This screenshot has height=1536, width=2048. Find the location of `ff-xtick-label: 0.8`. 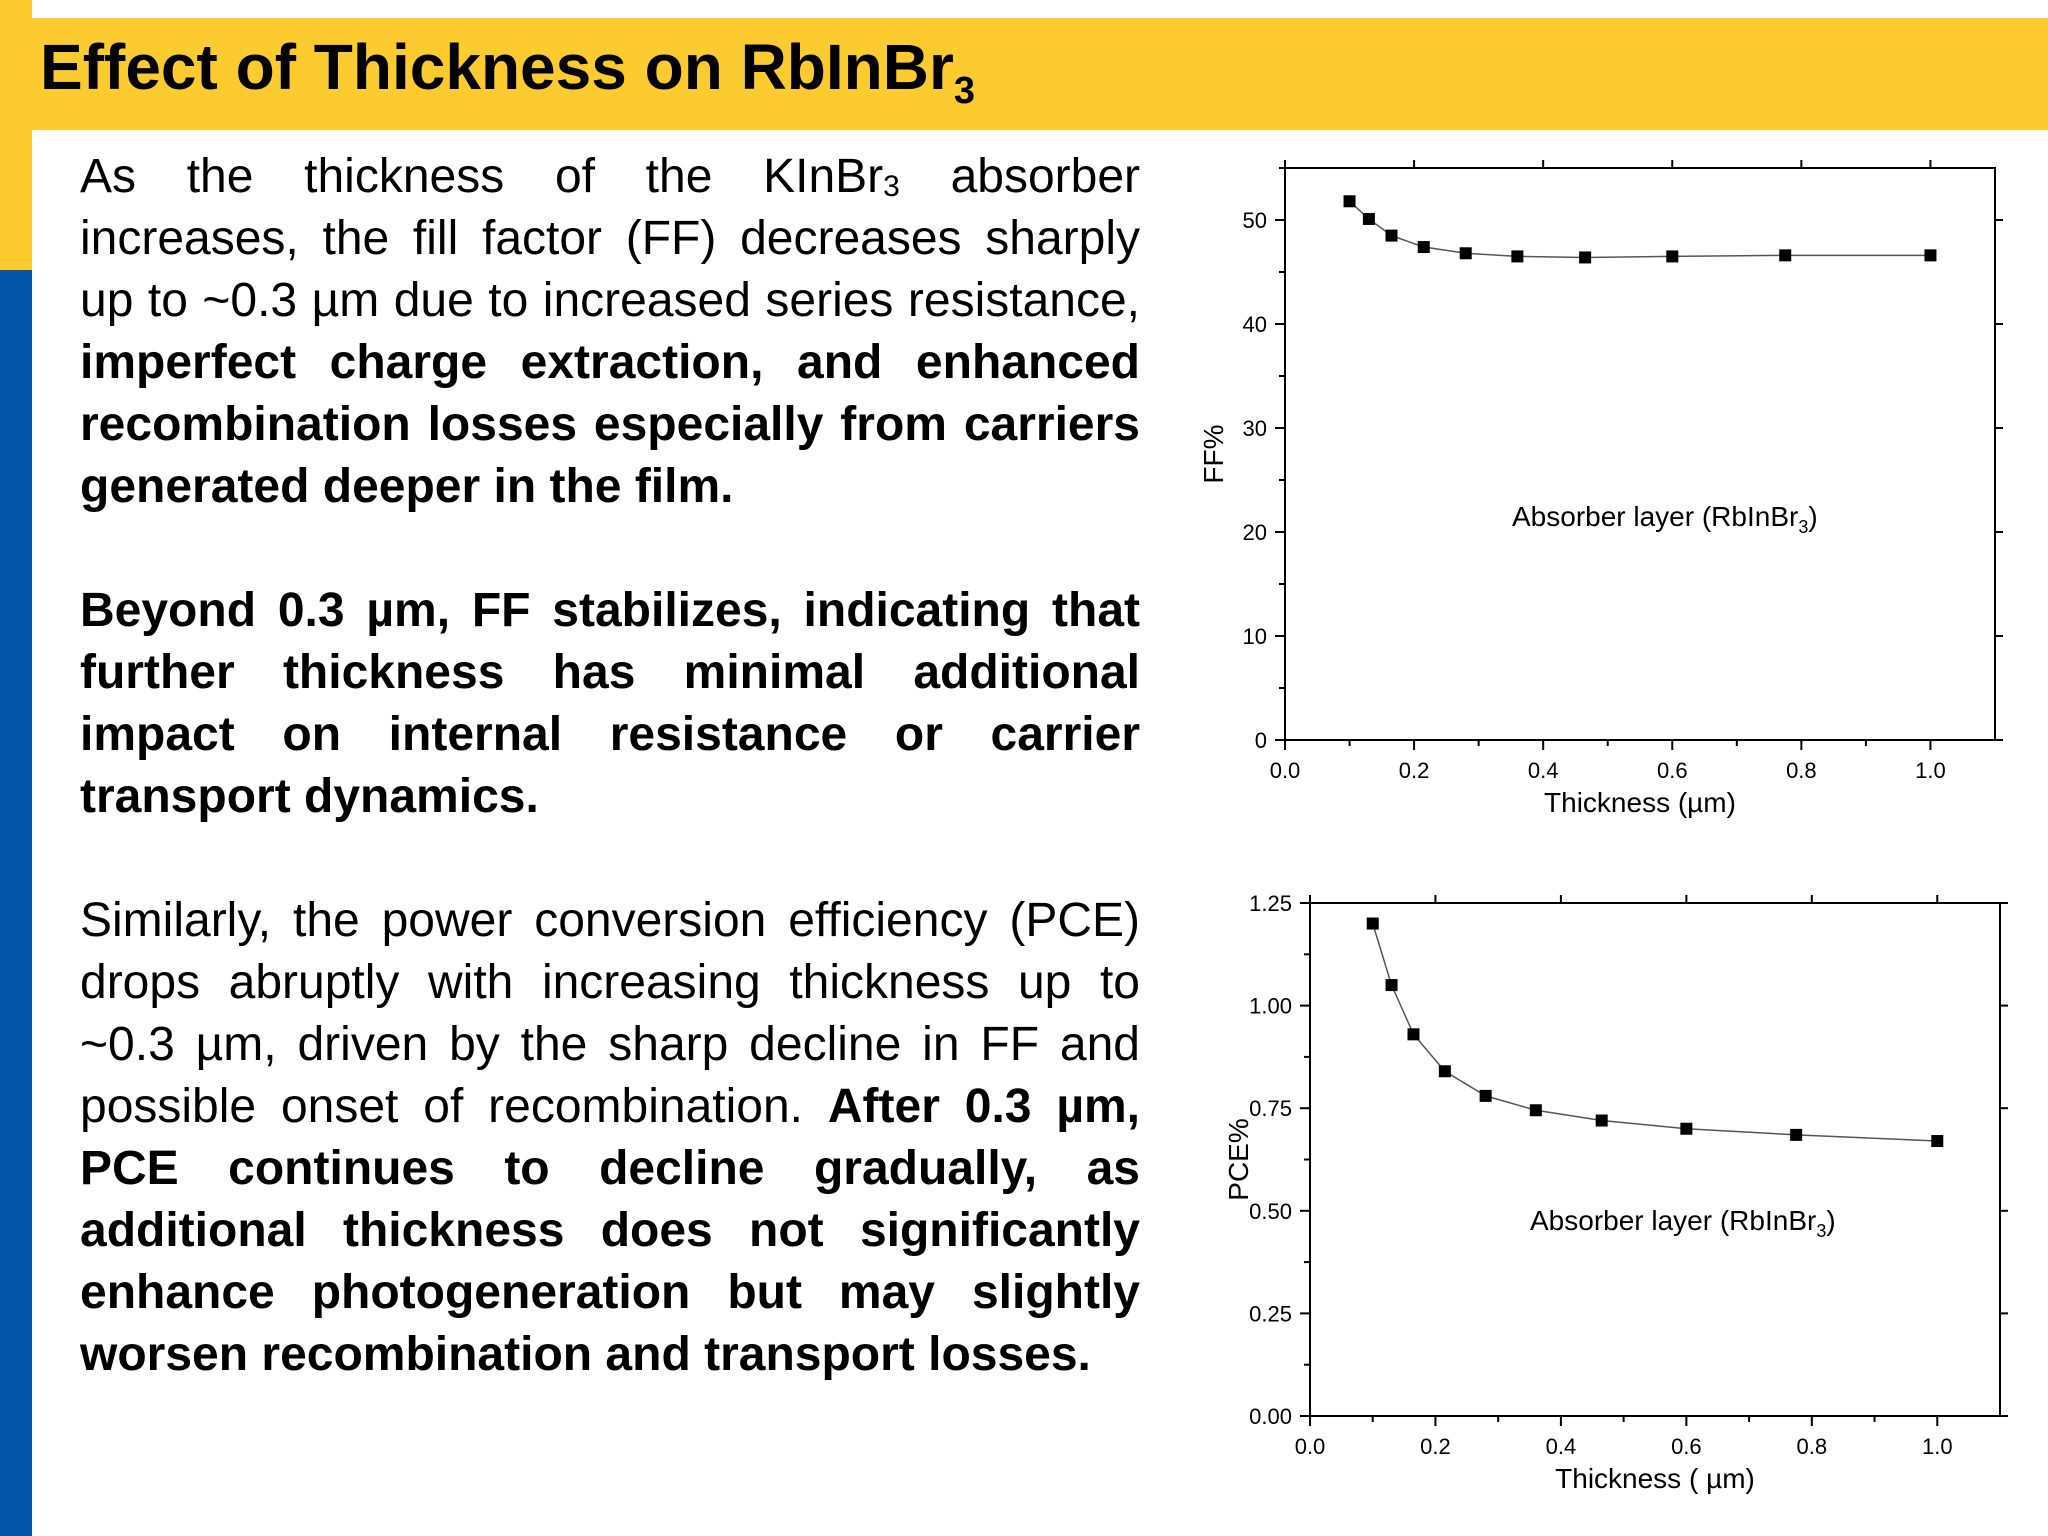

ff-xtick-label: 0.8 is located at coordinates (1801, 770).